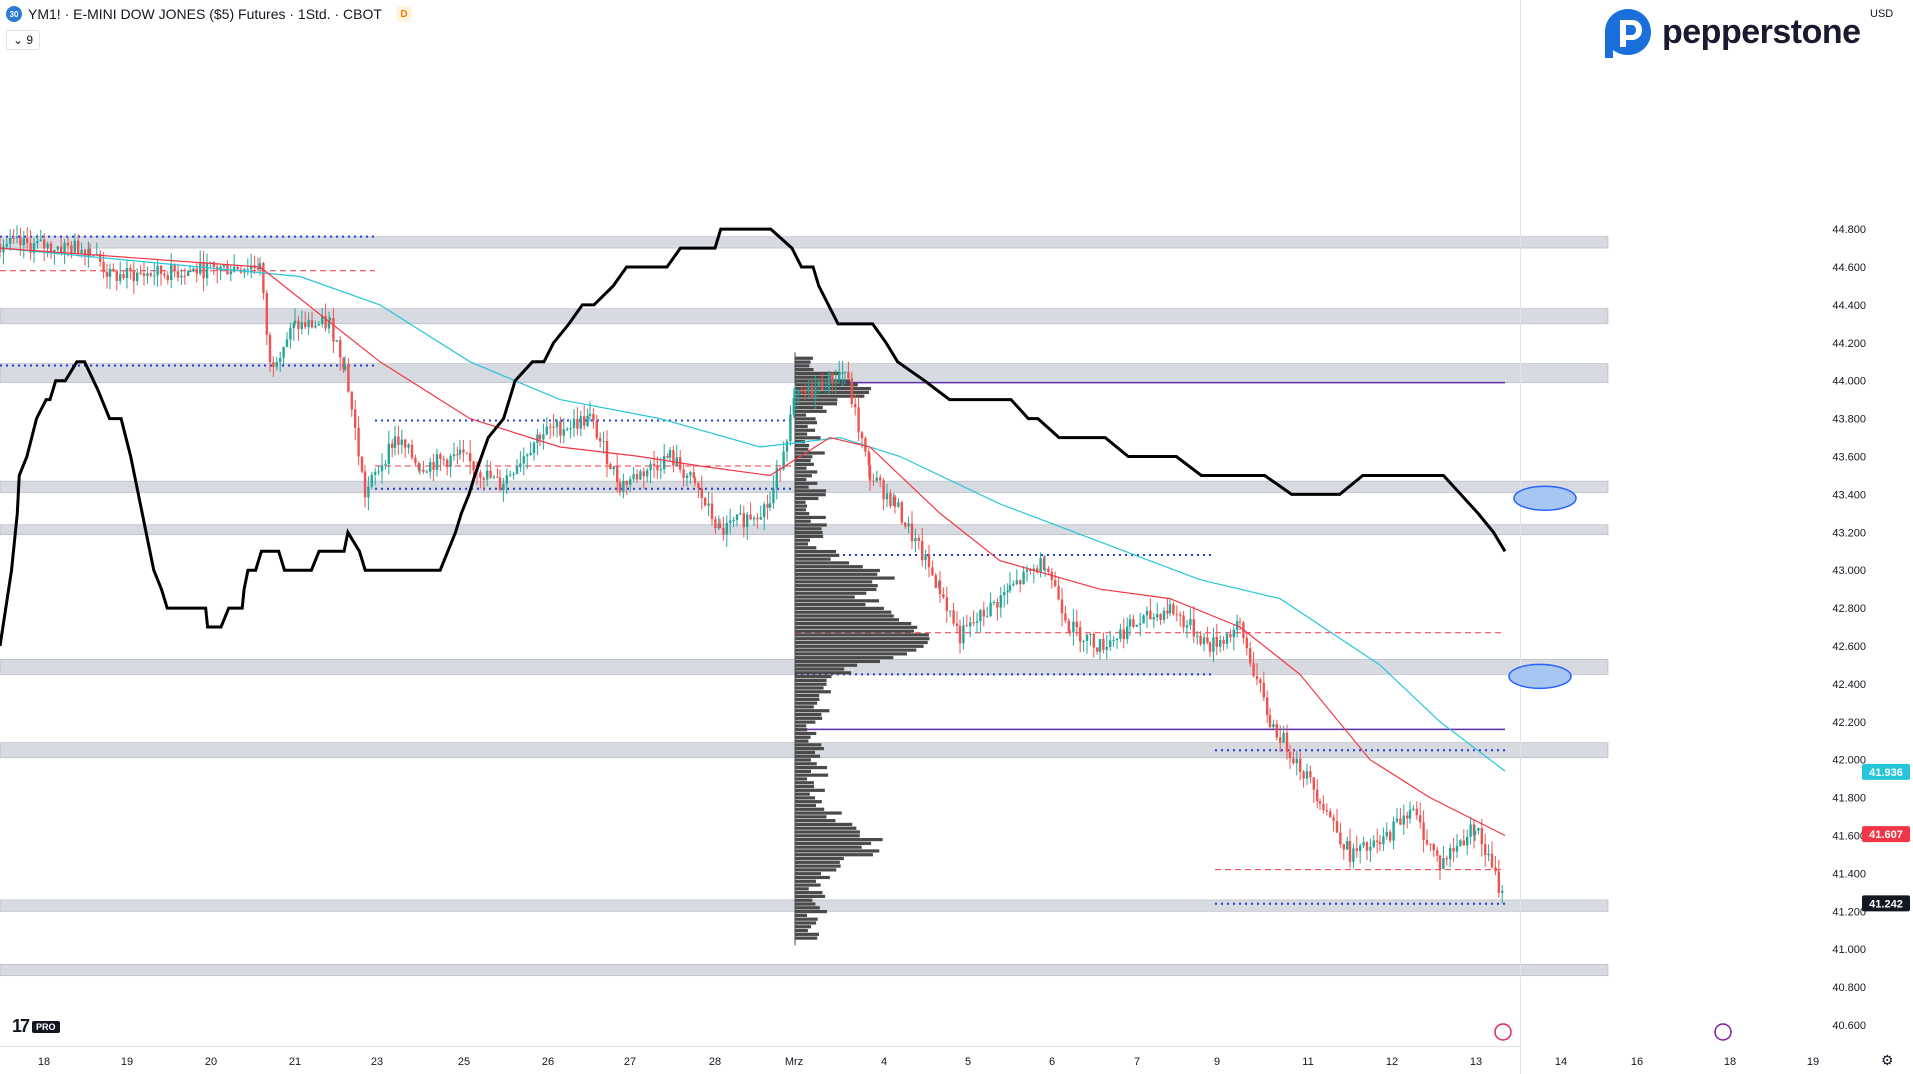  What do you see at coordinates (1849, 761) in the screenshot?
I see `y-tick-label: 42.000` at bounding box center [1849, 761].